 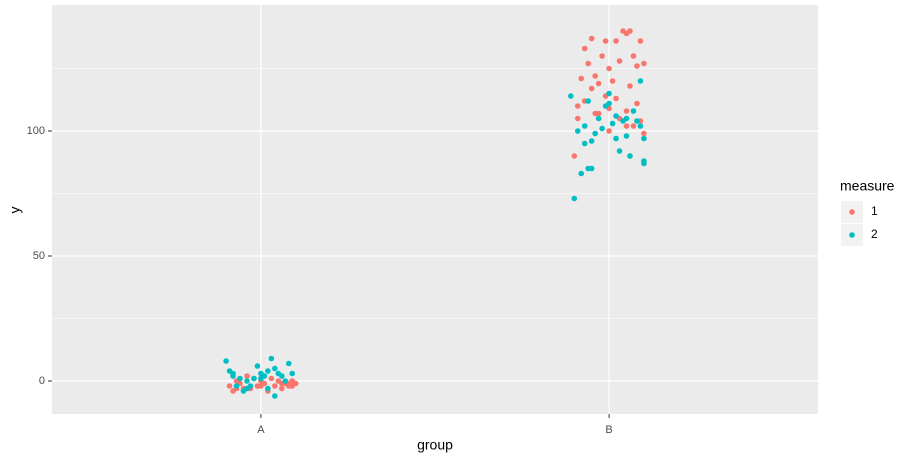 What do you see at coordinates (261, 430) in the screenshot?
I see `x-tick-label: A` at bounding box center [261, 430].